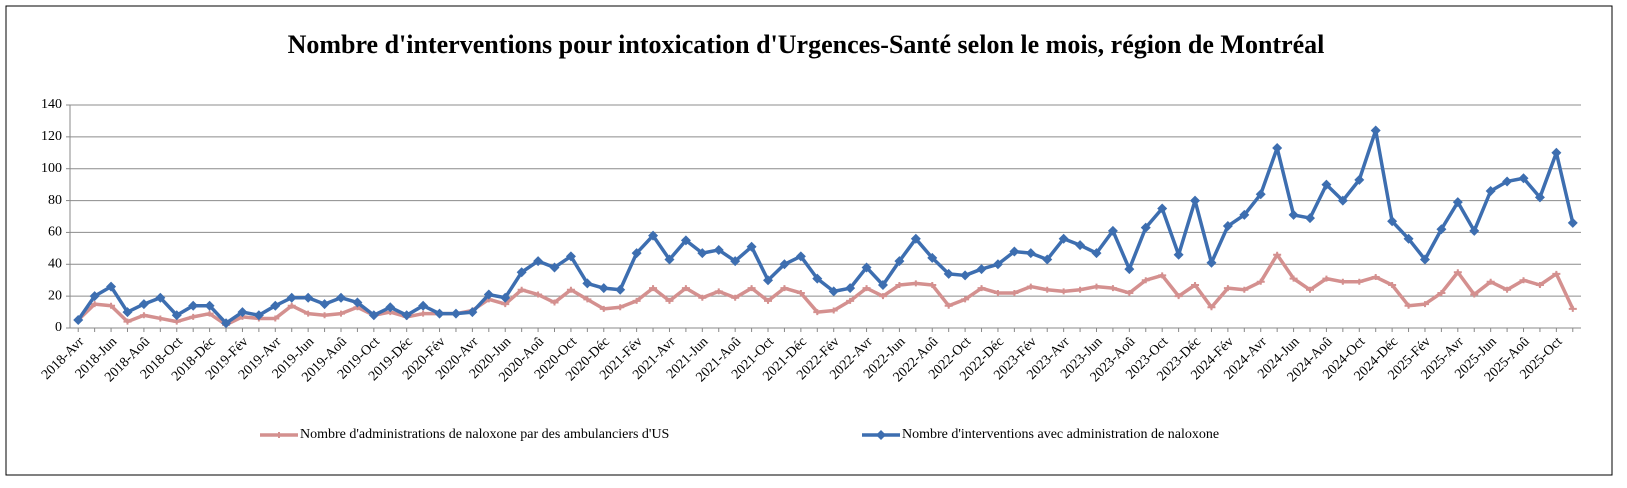  What do you see at coordinates (58, 327) in the screenshot?
I see `y-tick-label: 0` at bounding box center [58, 327].